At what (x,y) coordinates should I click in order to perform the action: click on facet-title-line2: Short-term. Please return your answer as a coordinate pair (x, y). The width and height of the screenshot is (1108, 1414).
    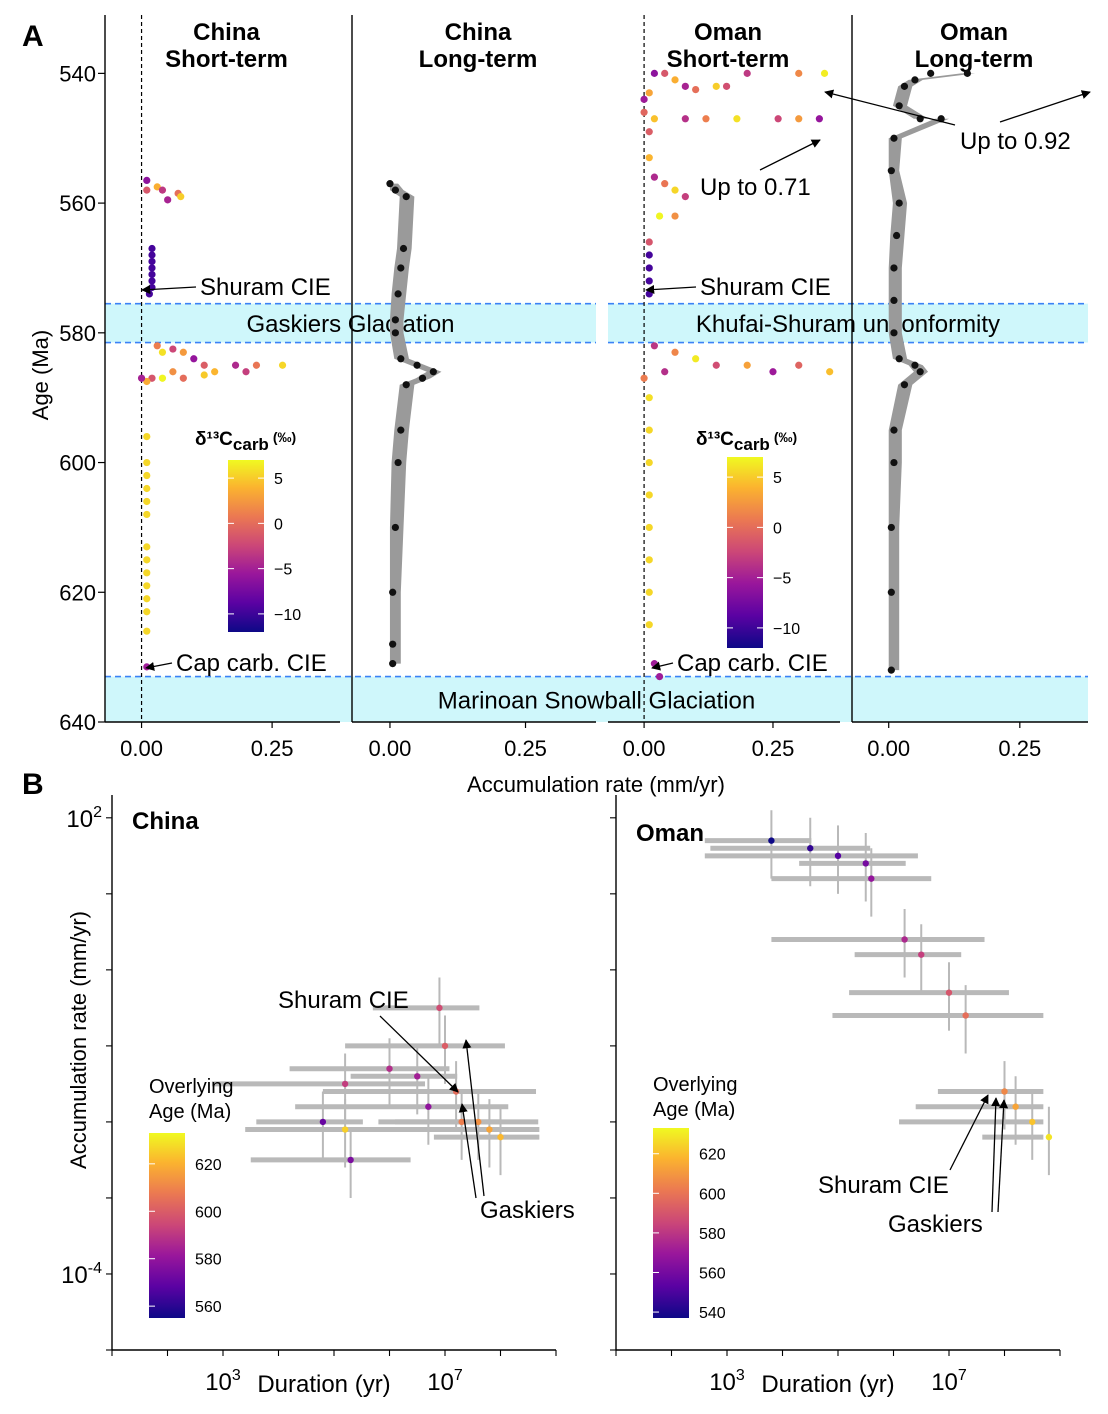
    Looking at the image, I should click on (226, 59).